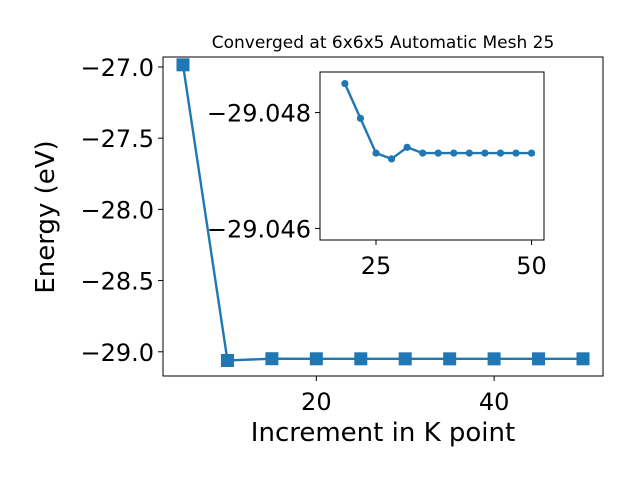 The width and height of the screenshot is (640, 480). Describe the element at coordinates (316, 402) in the screenshot. I see `main-x-tick-label: 20` at that location.